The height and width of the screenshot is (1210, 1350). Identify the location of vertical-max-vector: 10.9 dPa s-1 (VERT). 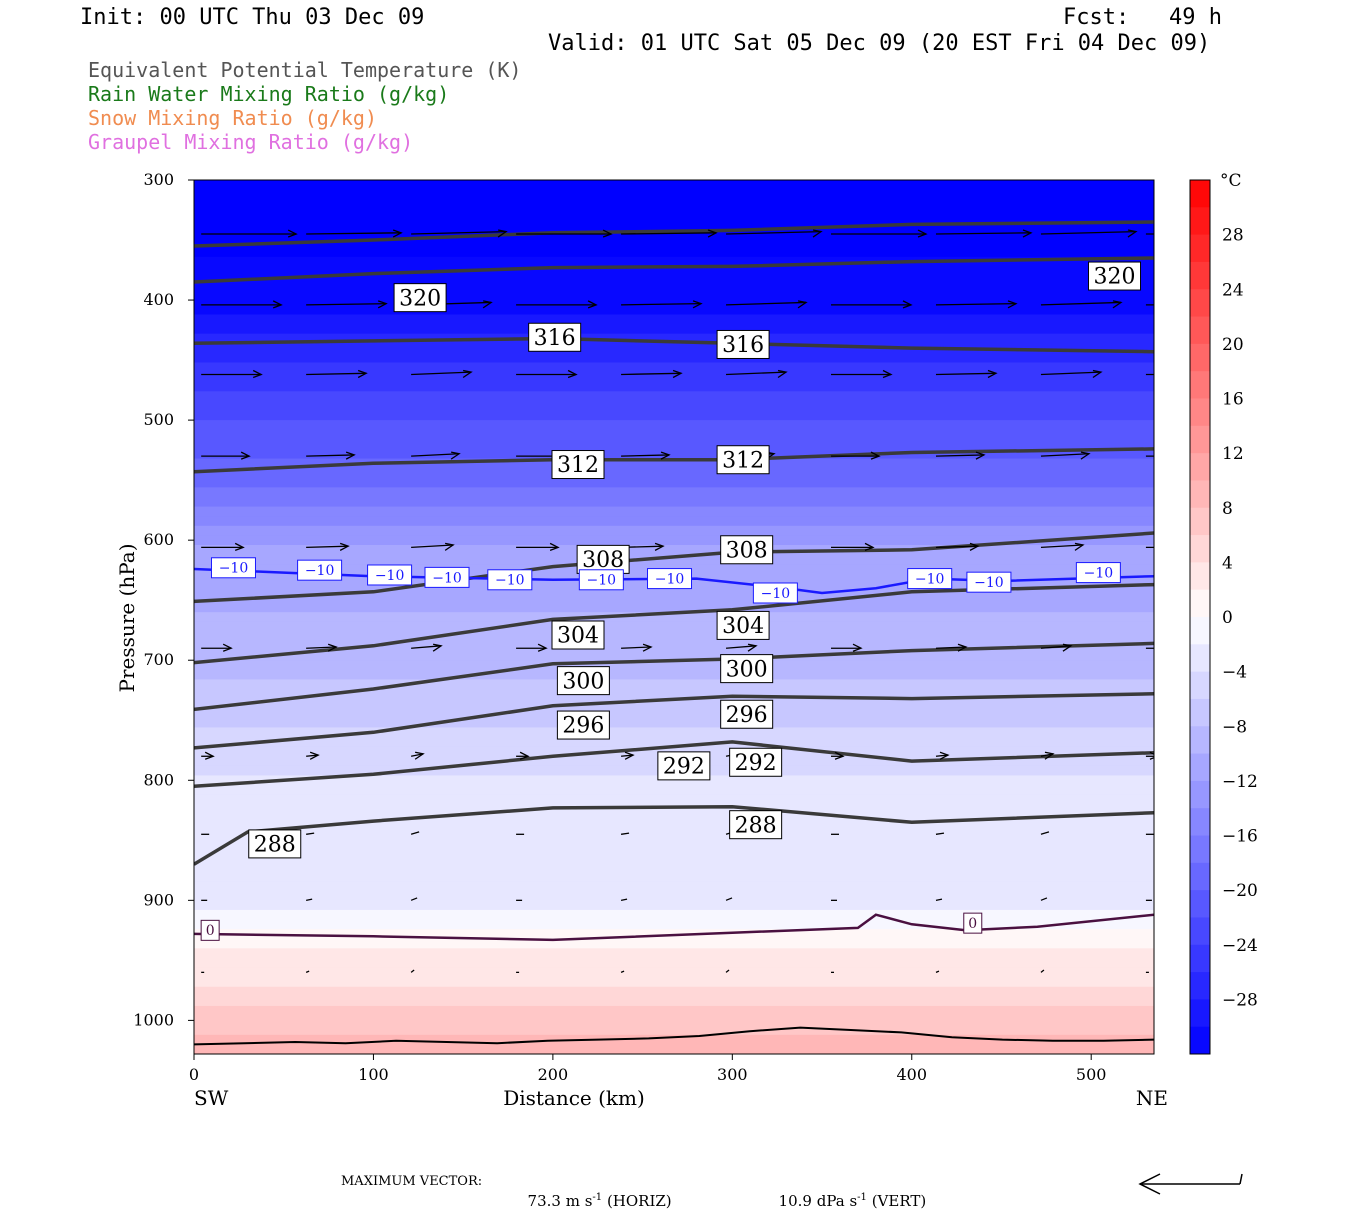
(848, 1192).